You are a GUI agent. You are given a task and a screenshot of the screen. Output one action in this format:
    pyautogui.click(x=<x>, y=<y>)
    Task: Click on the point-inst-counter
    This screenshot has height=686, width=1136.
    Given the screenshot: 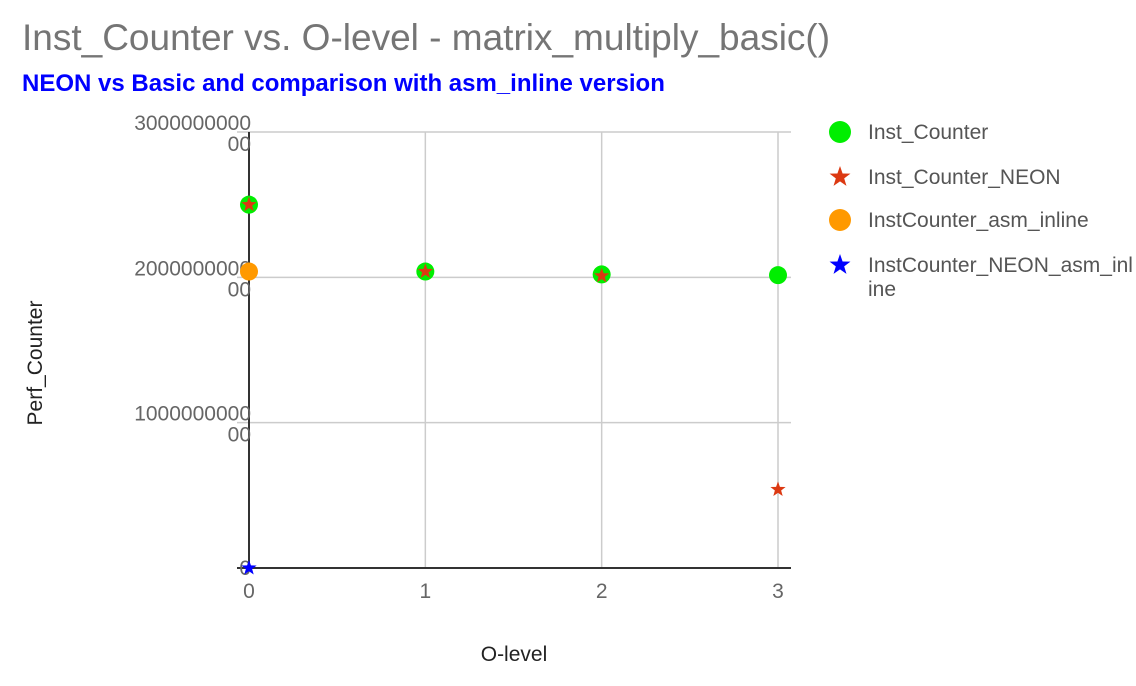 What is the action you would take?
    pyautogui.click(x=778, y=275)
    